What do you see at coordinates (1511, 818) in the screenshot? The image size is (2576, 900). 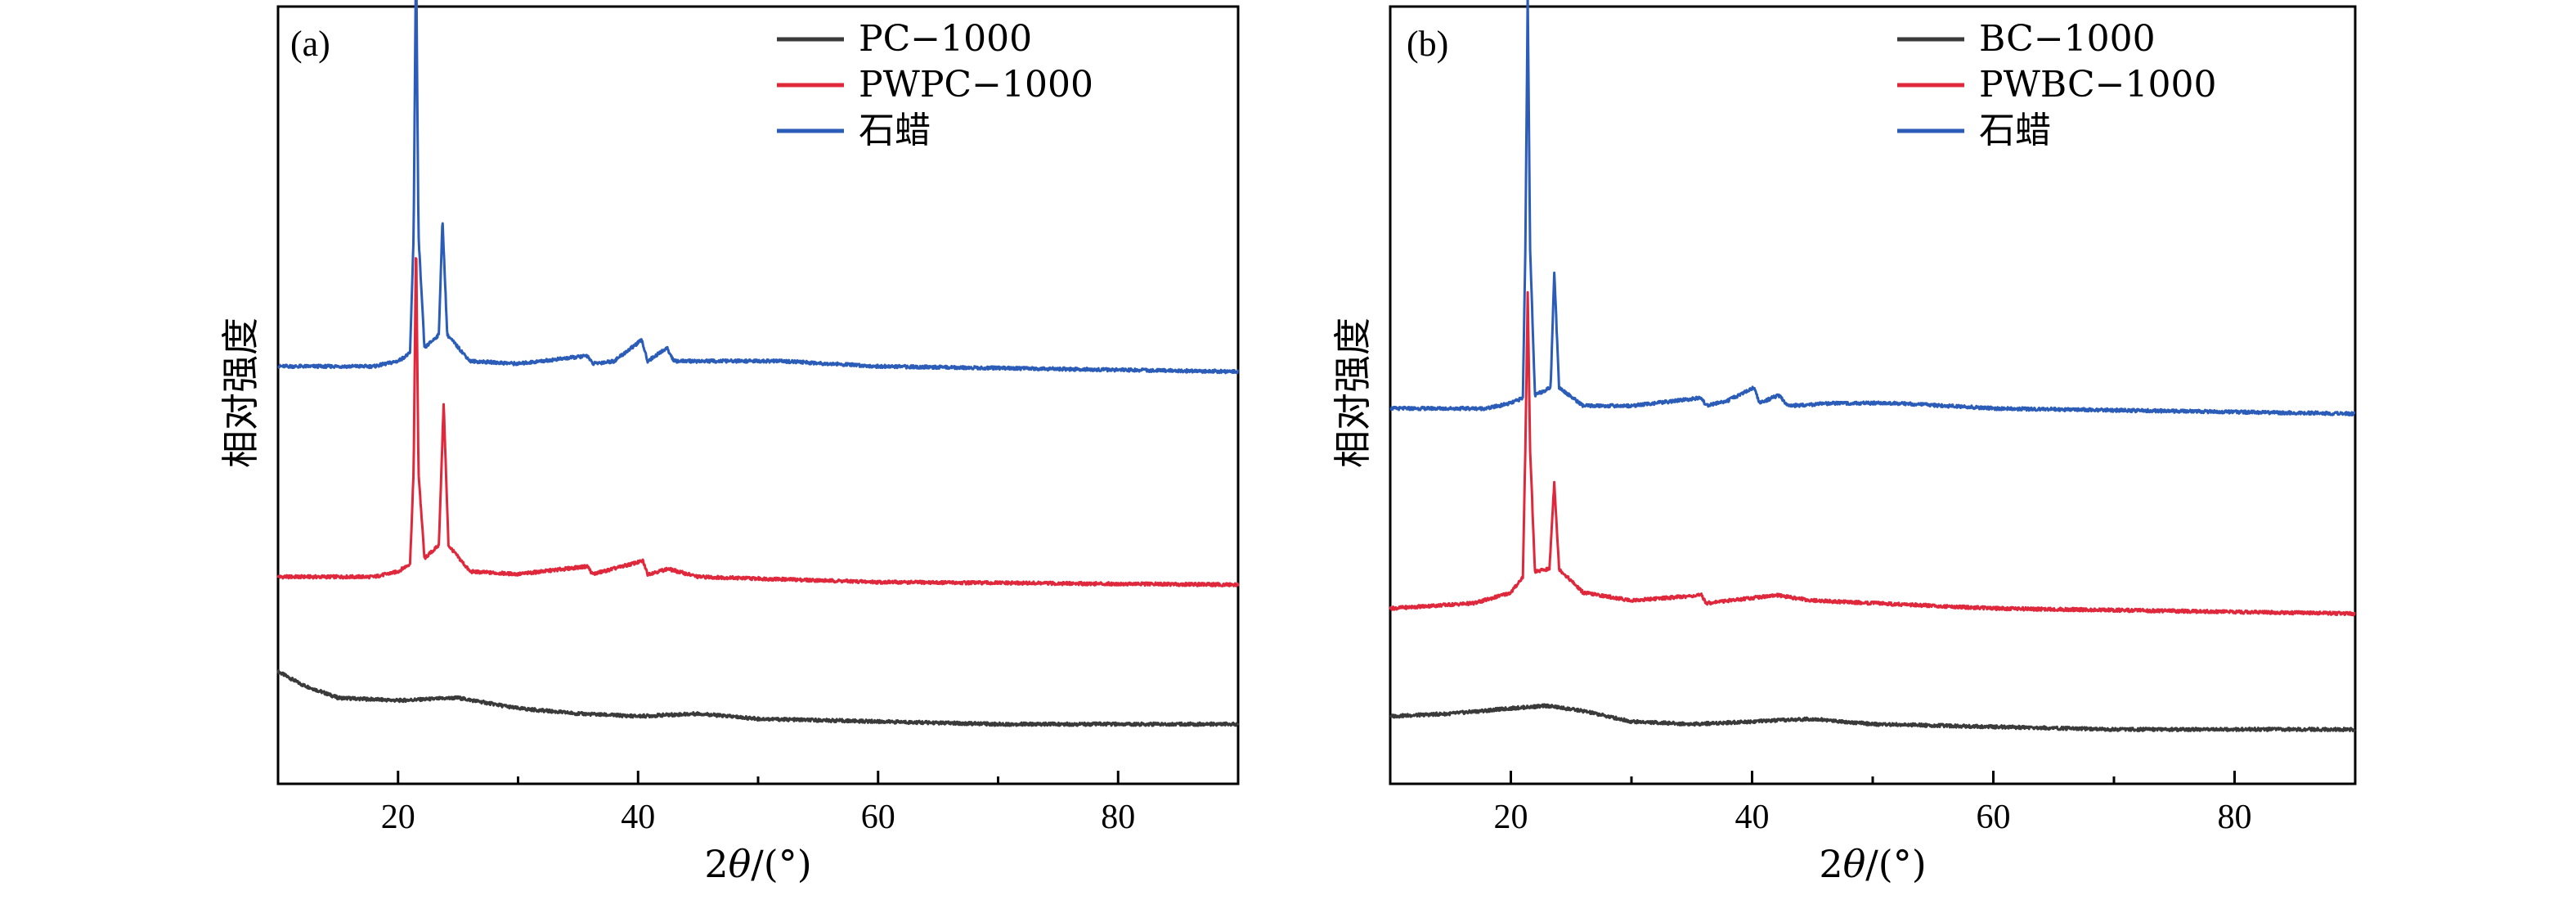 I see `panel-b-xtick-label-20: 20` at bounding box center [1511, 818].